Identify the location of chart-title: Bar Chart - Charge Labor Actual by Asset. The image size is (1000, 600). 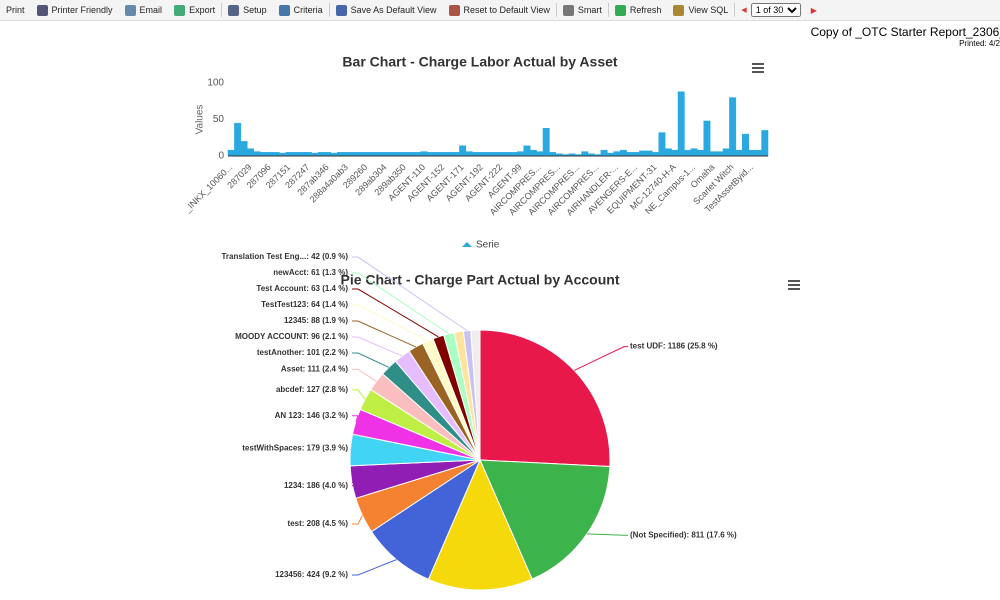
(479, 62).